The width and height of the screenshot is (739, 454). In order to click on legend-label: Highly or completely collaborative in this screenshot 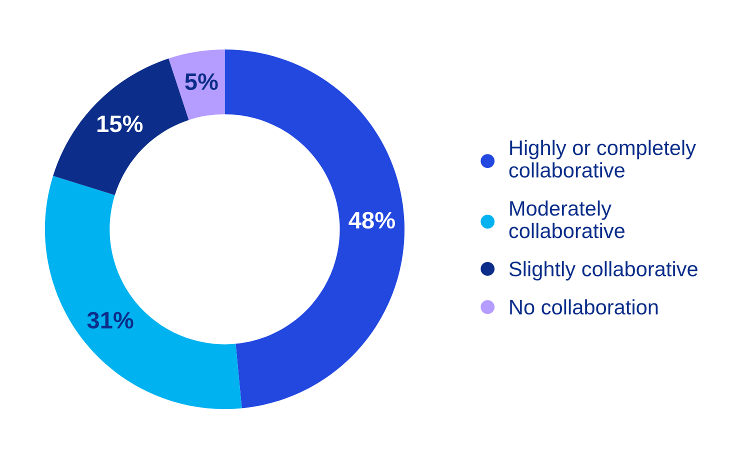, I will do `click(602, 159)`.